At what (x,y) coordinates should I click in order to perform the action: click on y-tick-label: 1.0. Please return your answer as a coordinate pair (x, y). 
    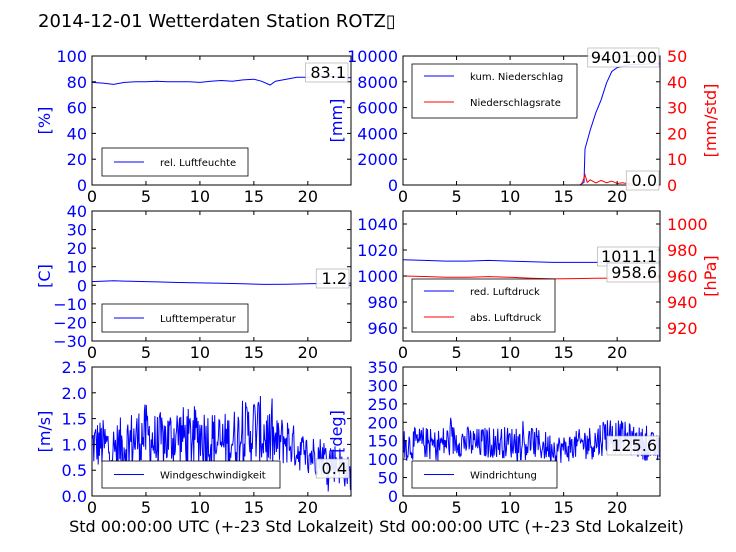
    Looking at the image, I should click on (74, 444).